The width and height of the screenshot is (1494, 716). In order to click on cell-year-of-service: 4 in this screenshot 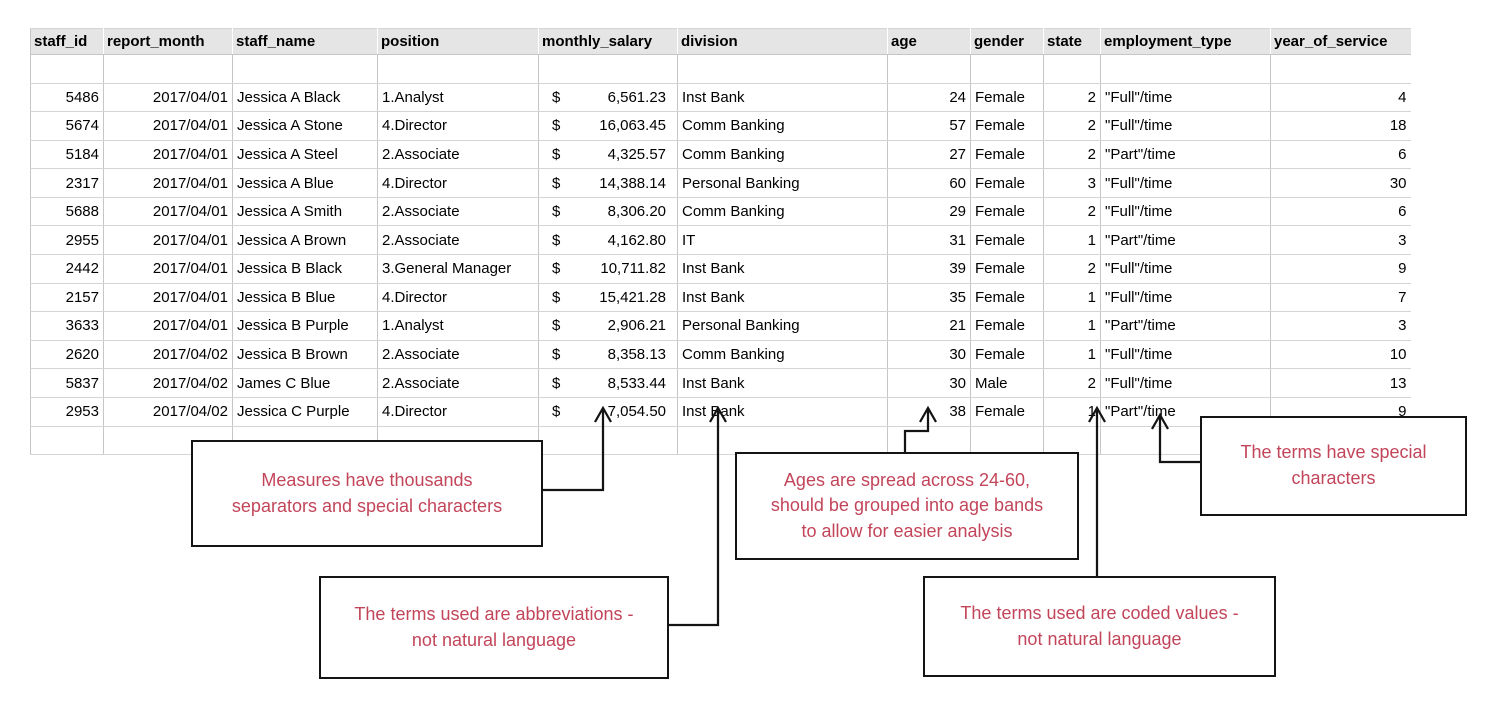, I will do `click(1340, 98)`.